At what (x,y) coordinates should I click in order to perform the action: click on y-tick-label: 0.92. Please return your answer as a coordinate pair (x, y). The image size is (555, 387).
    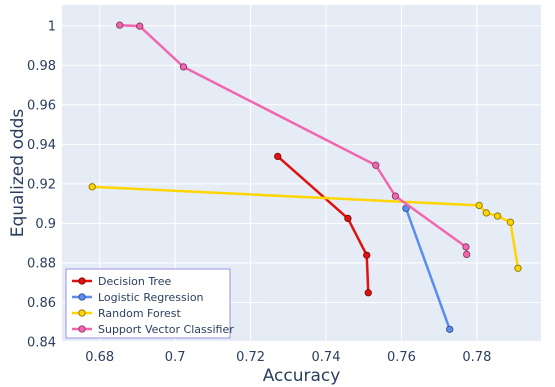
    Looking at the image, I should click on (41, 184).